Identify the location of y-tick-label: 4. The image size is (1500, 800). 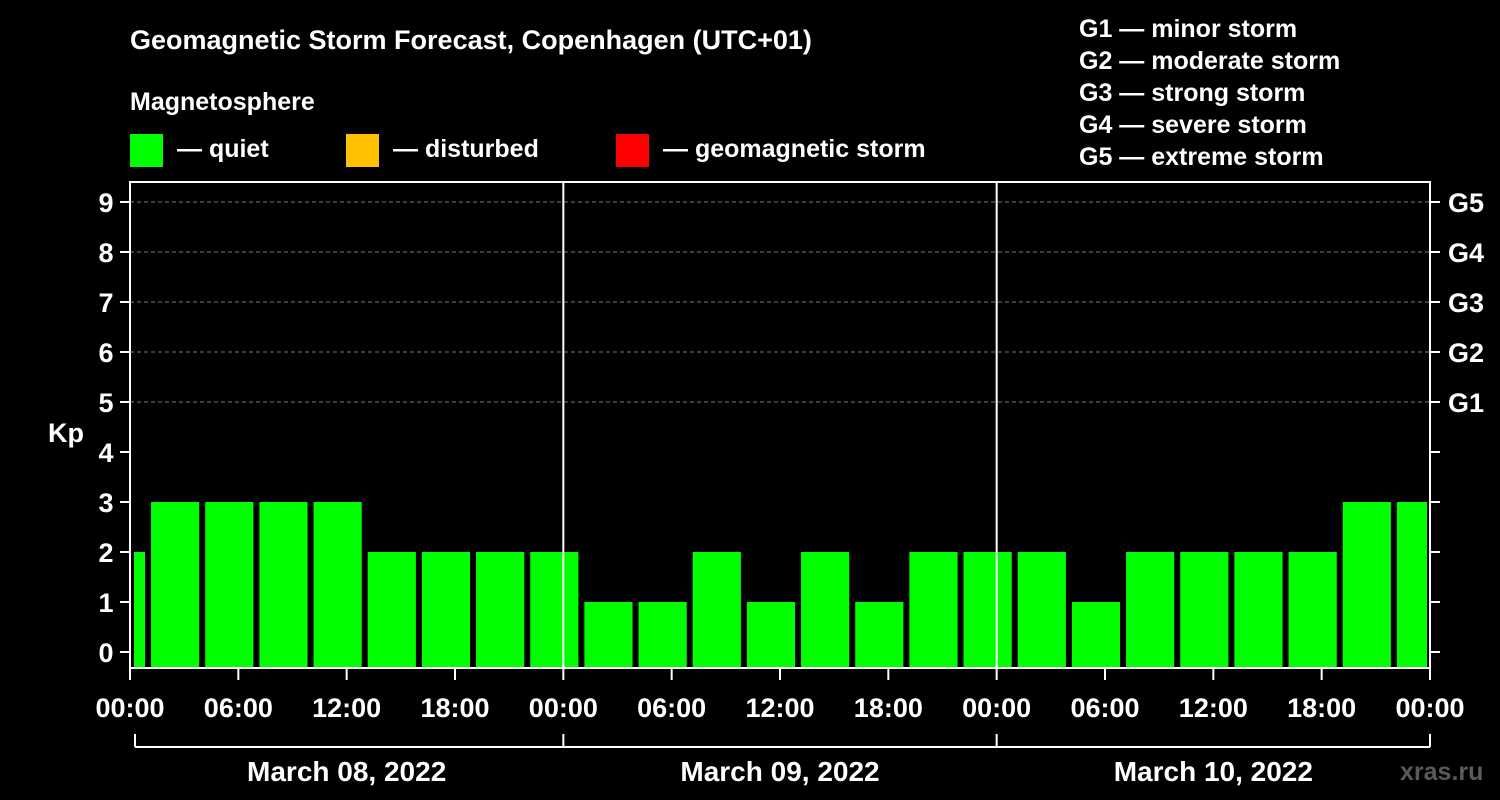
(105, 453).